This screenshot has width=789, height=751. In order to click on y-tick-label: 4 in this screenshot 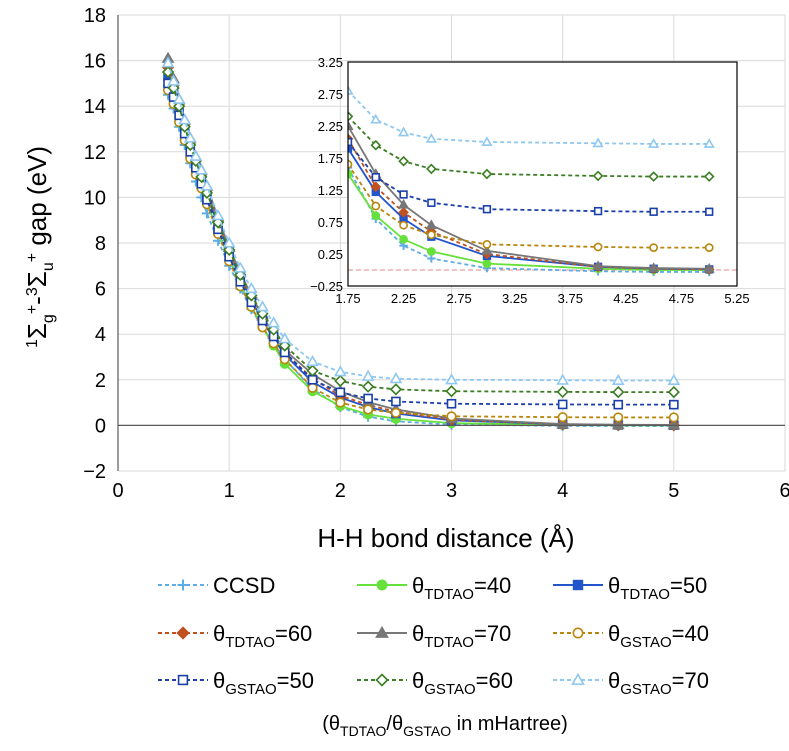, I will do `click(100, 335)`.